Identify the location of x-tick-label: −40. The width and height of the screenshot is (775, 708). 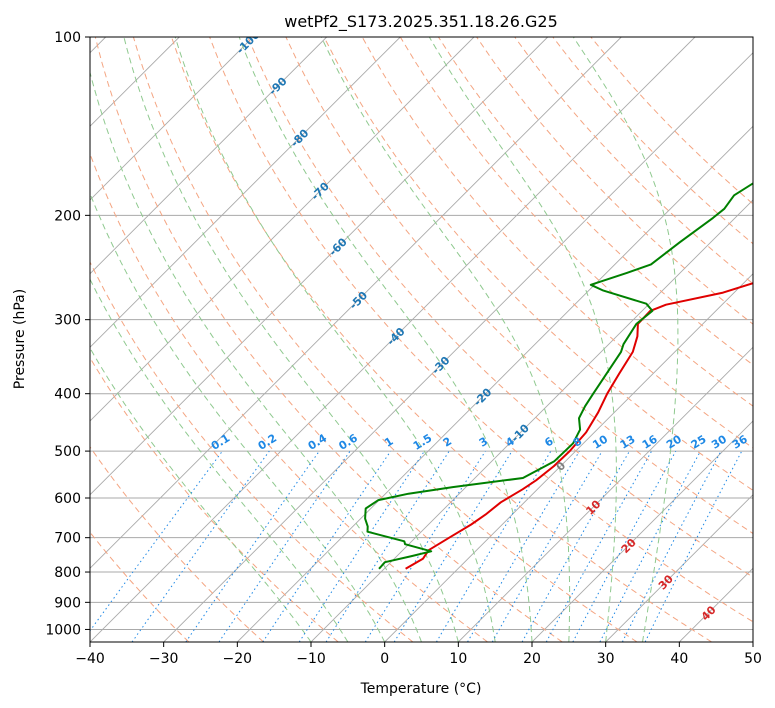
(90, 659).